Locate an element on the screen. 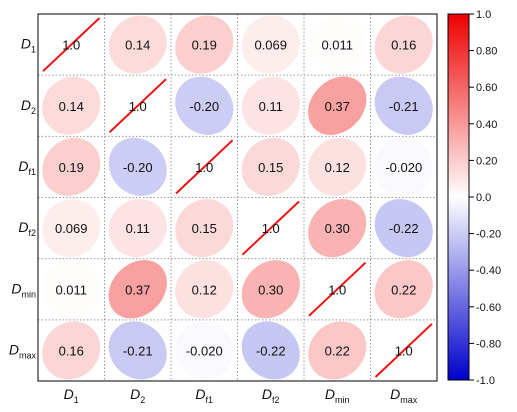  matrix-cell: -0.020 is located at coordinates (403, 166).